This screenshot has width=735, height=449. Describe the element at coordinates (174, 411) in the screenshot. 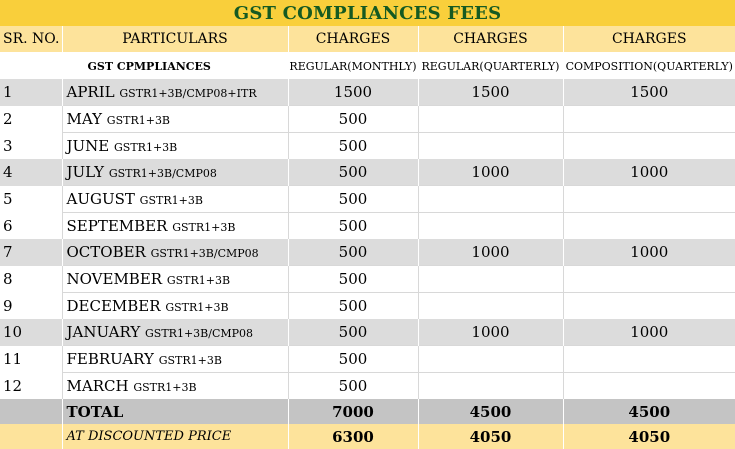

I see `total-label: TOTAL` at that location.